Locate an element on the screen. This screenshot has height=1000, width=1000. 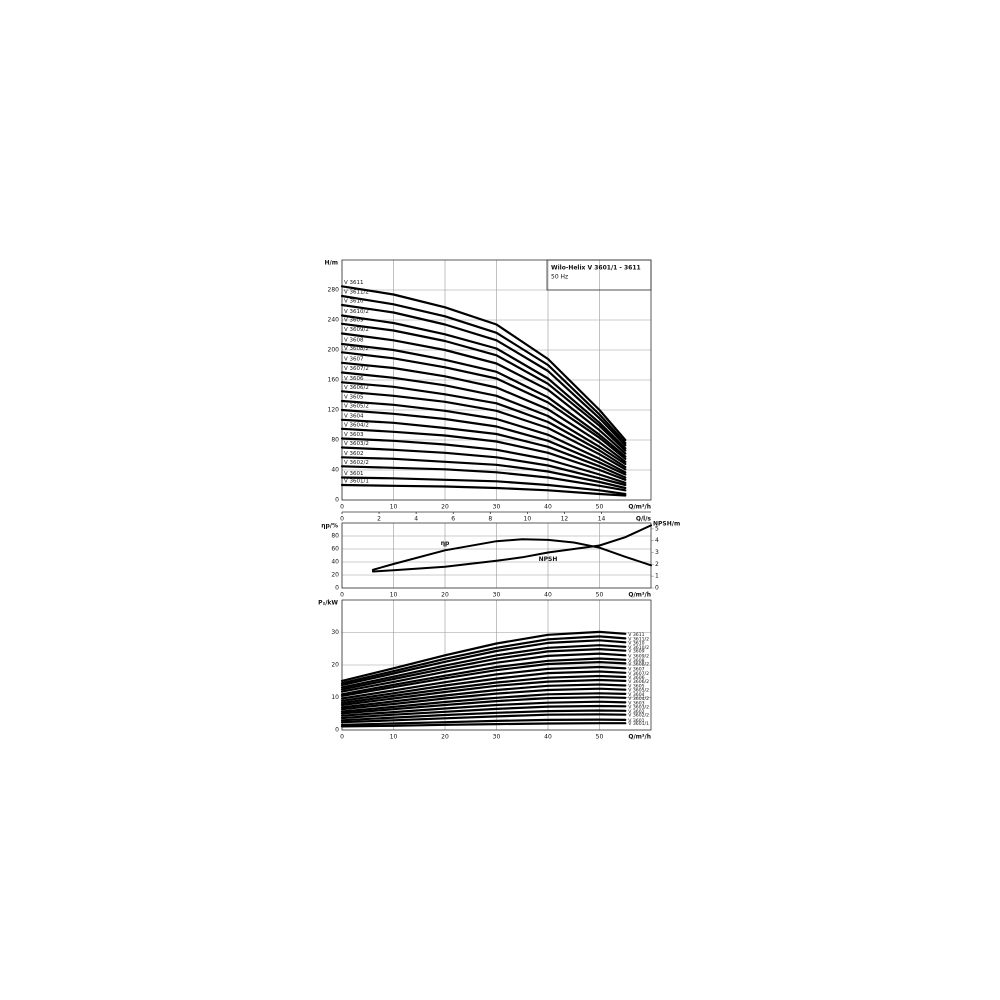
series-label: V 3606 is located at coordinates (354, 379).